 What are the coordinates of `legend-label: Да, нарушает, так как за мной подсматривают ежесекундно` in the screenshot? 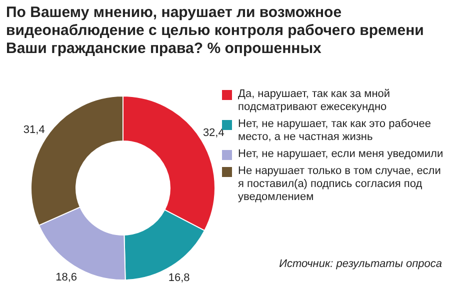 It's located at (315, 101).